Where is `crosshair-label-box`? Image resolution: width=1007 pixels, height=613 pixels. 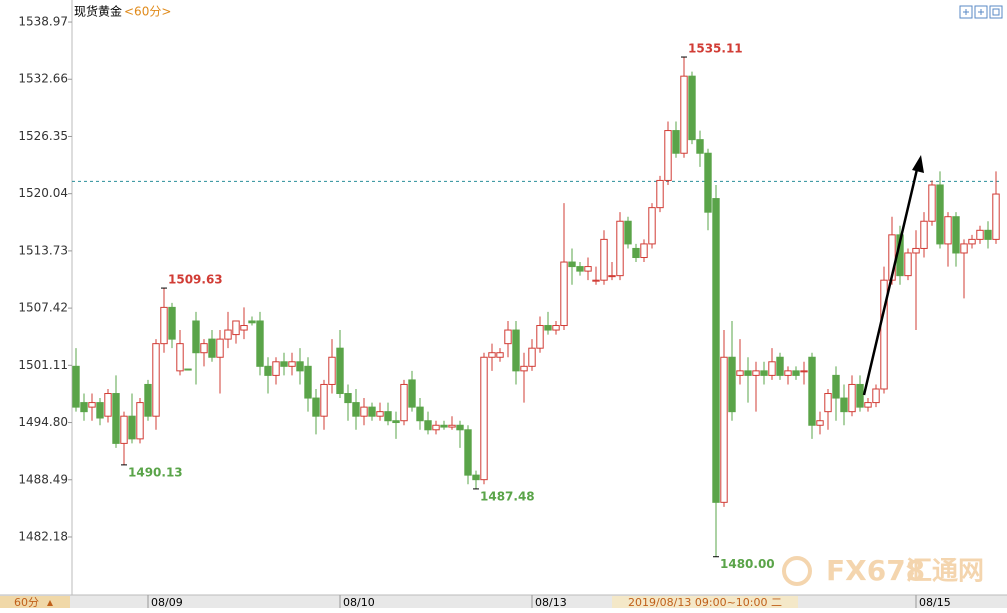 crosshair-label-box is located at coordinates (705, 602).